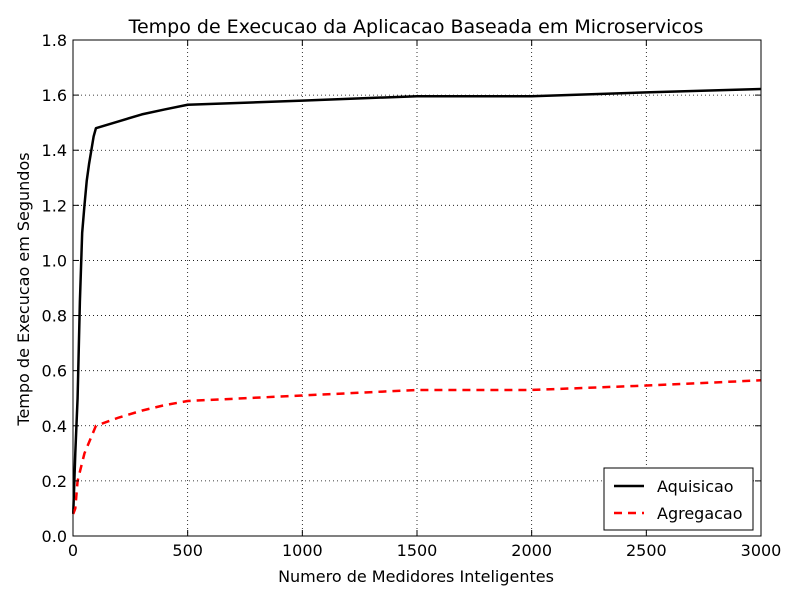 This screenshot has height=604, width=800. Describe the element at coordinates (187, 550) in the screenshot. I see `x-tick-label: 500` at that location.